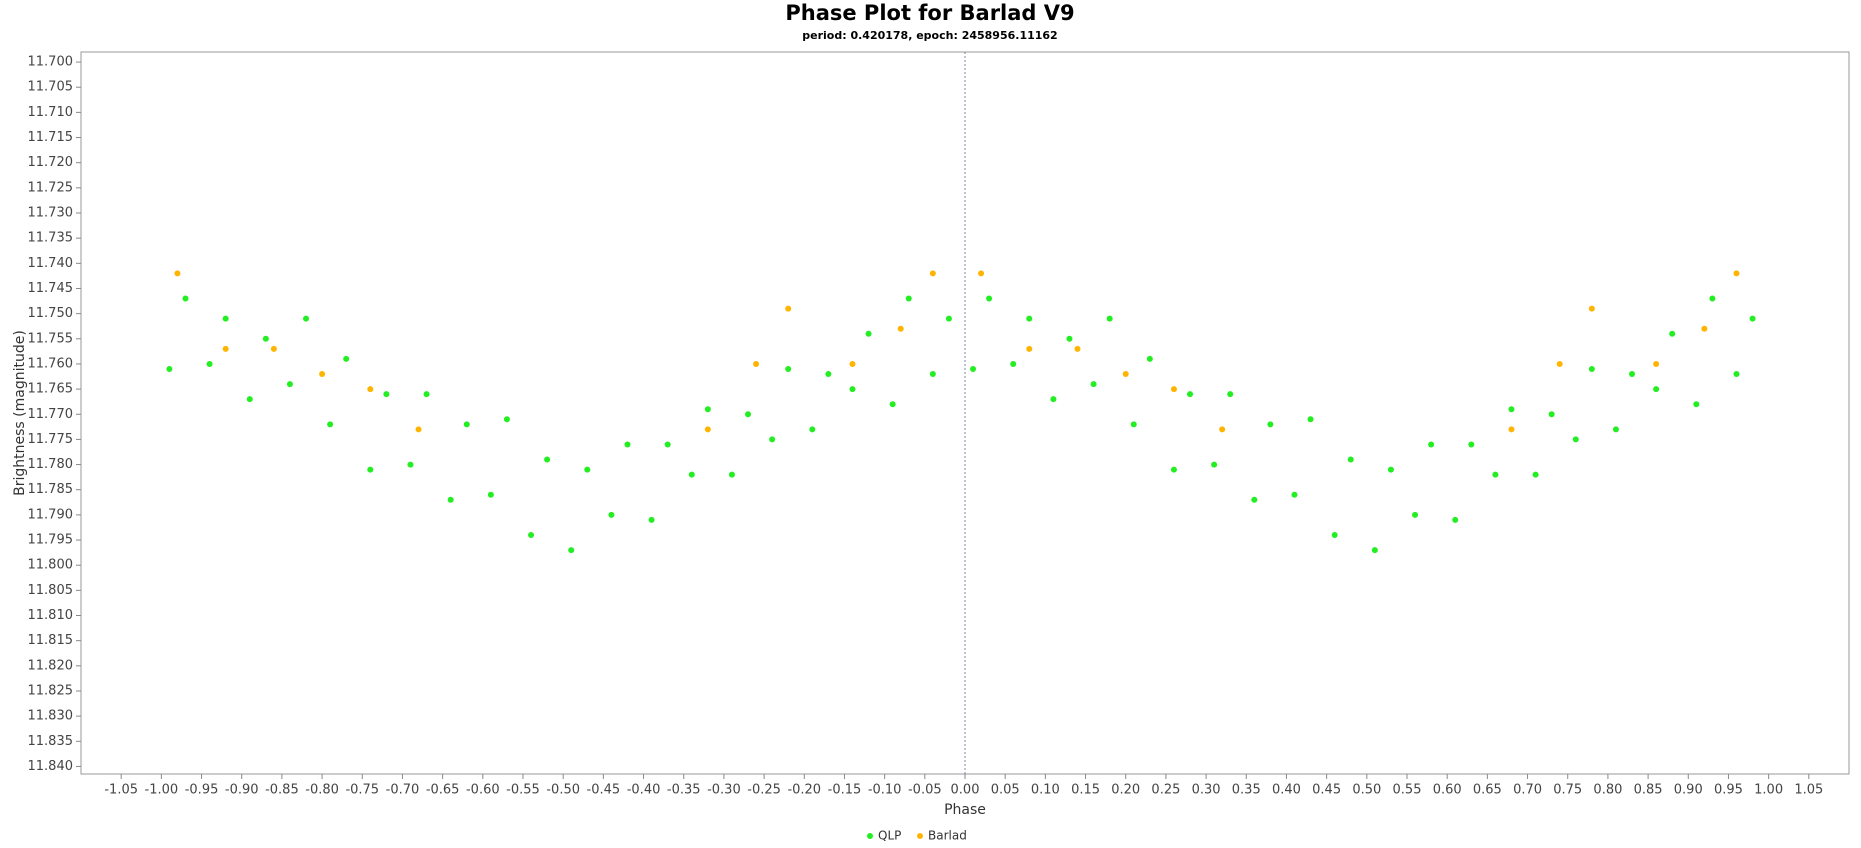  Describe the element at coordinates (51, 640) in the screenshot. I see `y-tick-label: 11.815` at that location.